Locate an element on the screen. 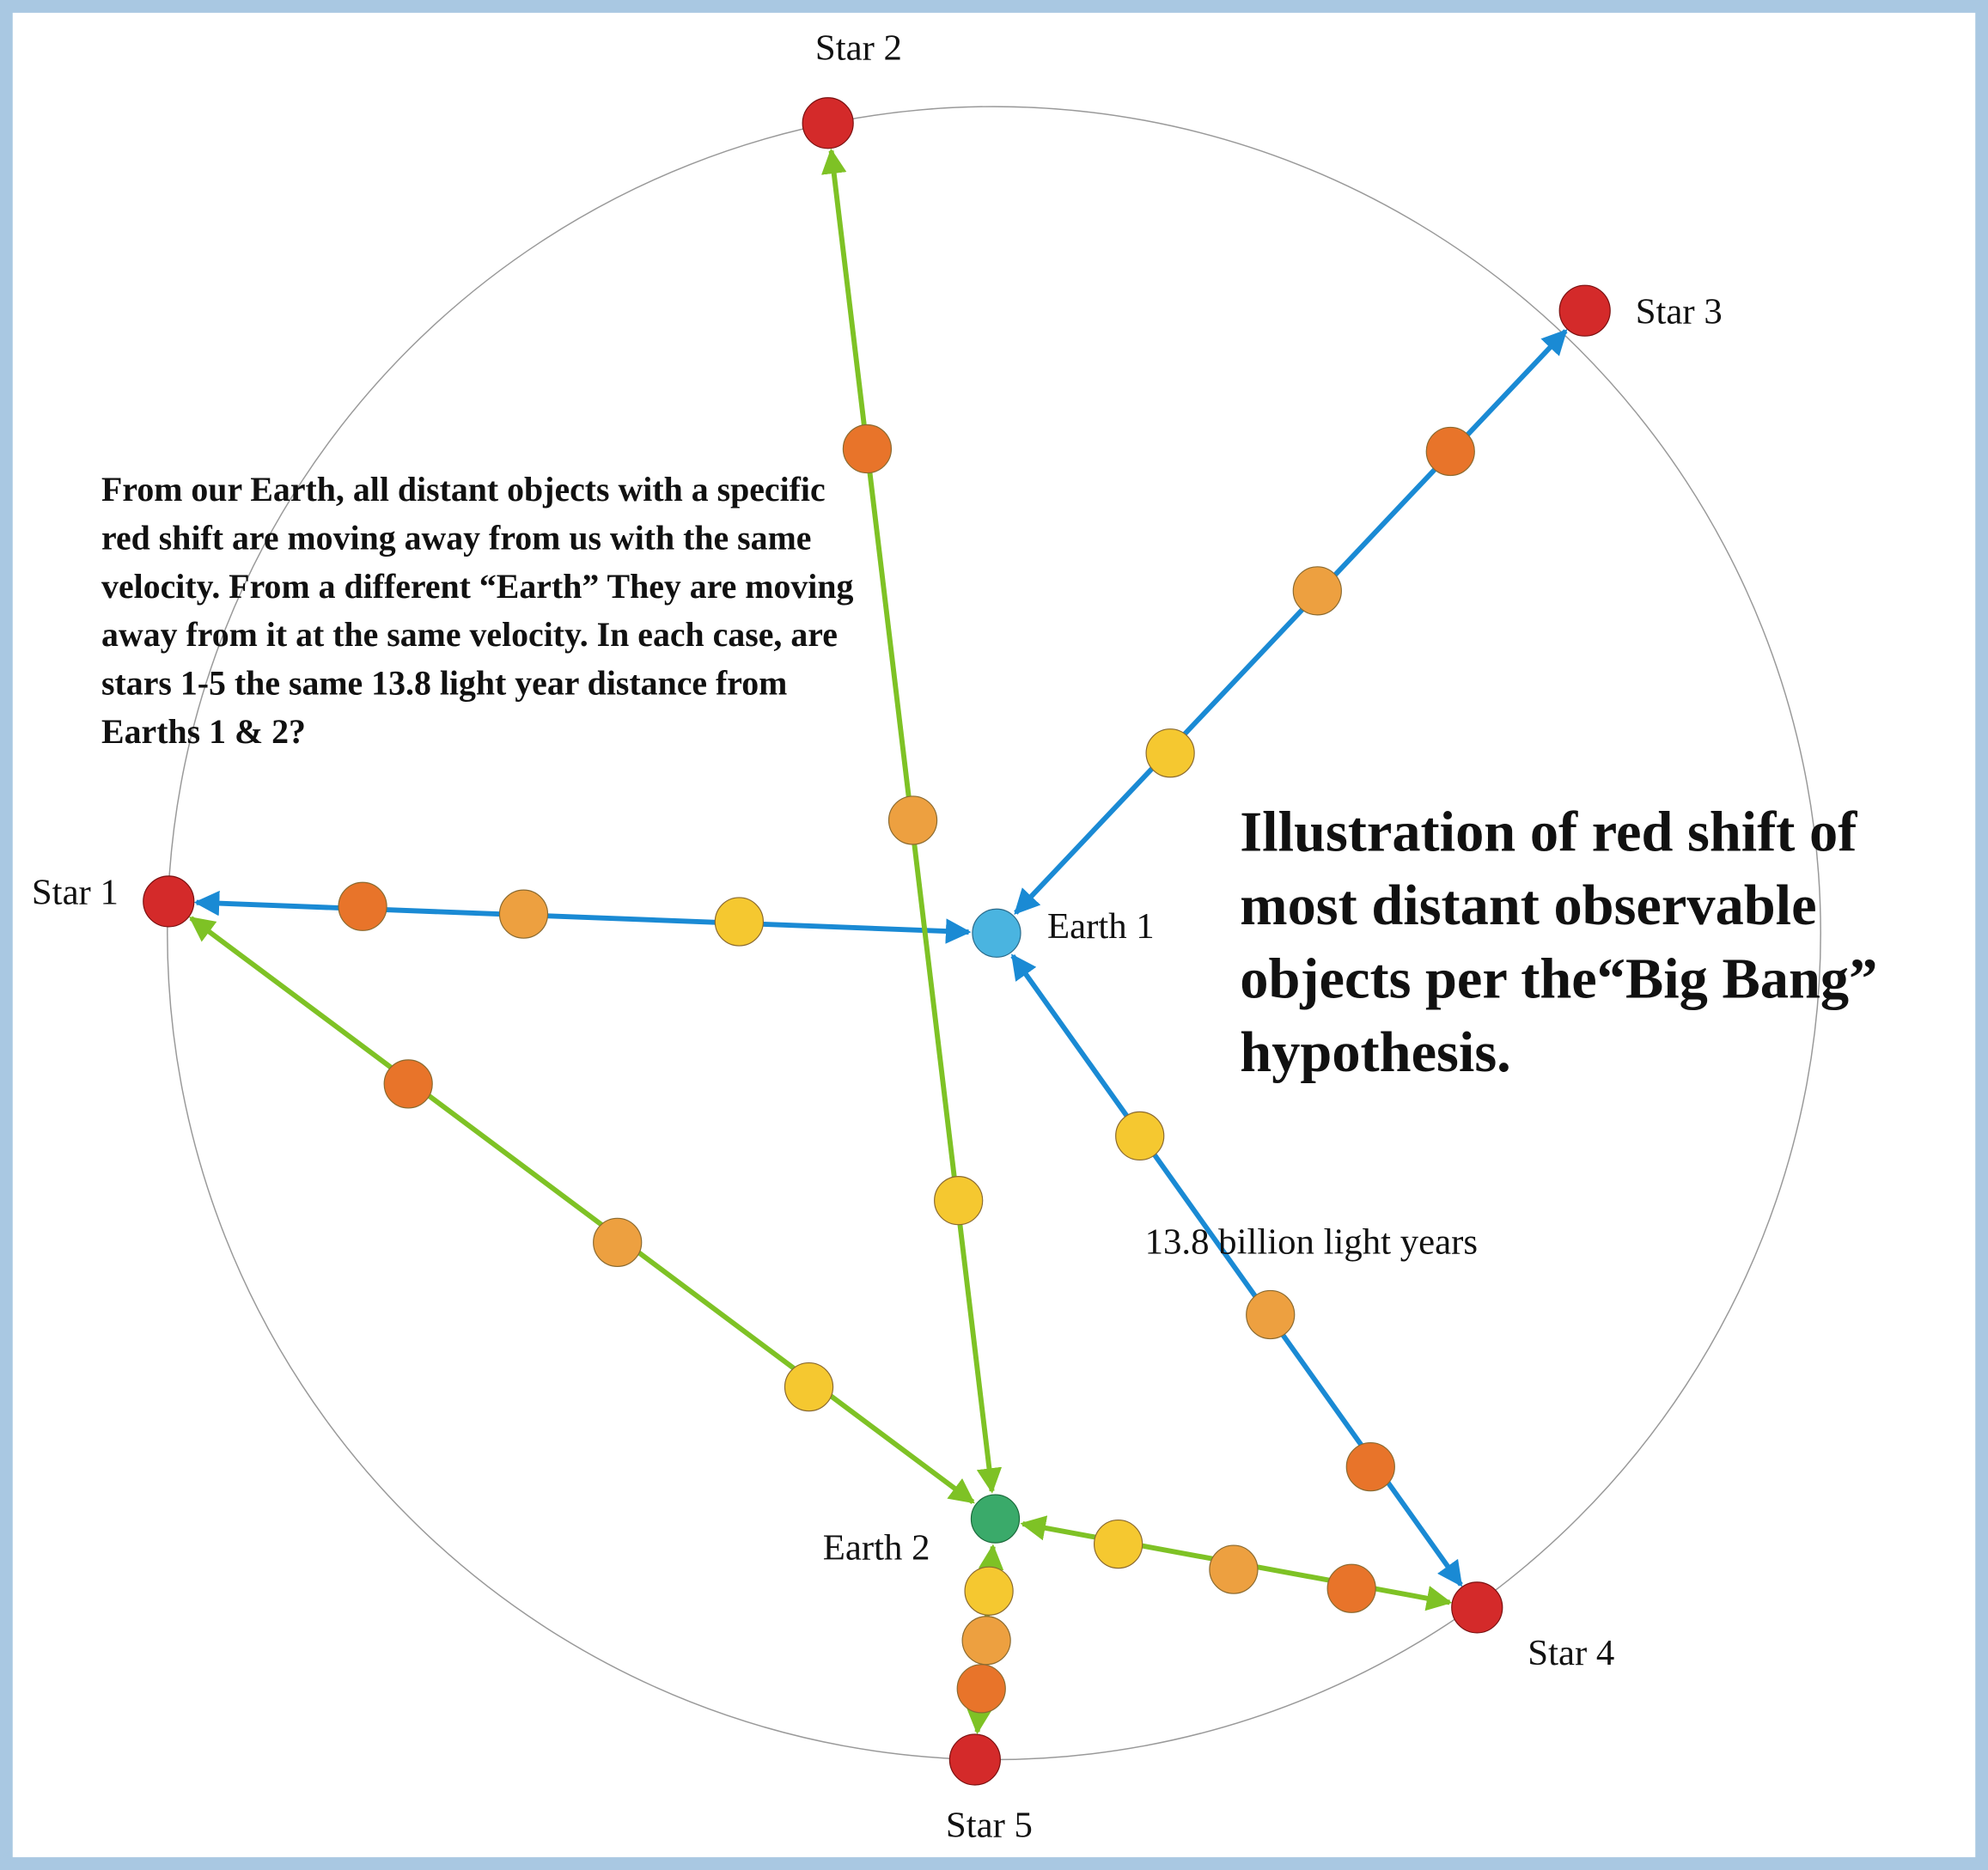 This screenshot has width=1988, height=1870. star-label: Star 2 is located at coordinates (858, 47).